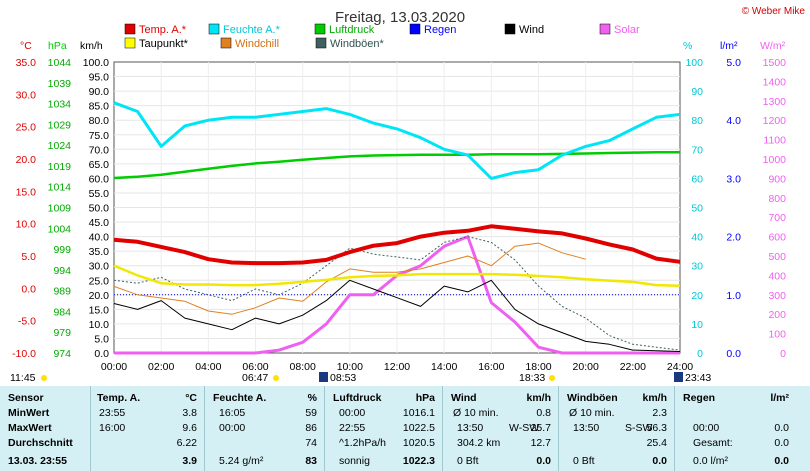 Image resolution: width=810 pixels, height=471 pixels. I want to click on sunset-icon, so click(552, 378).